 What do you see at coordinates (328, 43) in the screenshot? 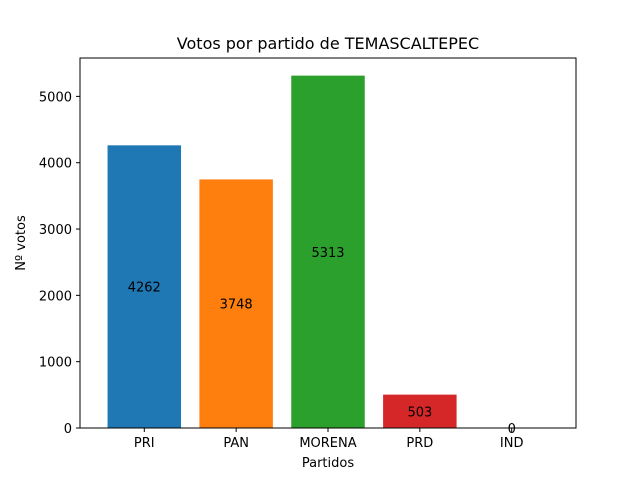
I see `chart-title: Votos por partido de TEMASCALTEPEC` at bounding box center [328, 43].